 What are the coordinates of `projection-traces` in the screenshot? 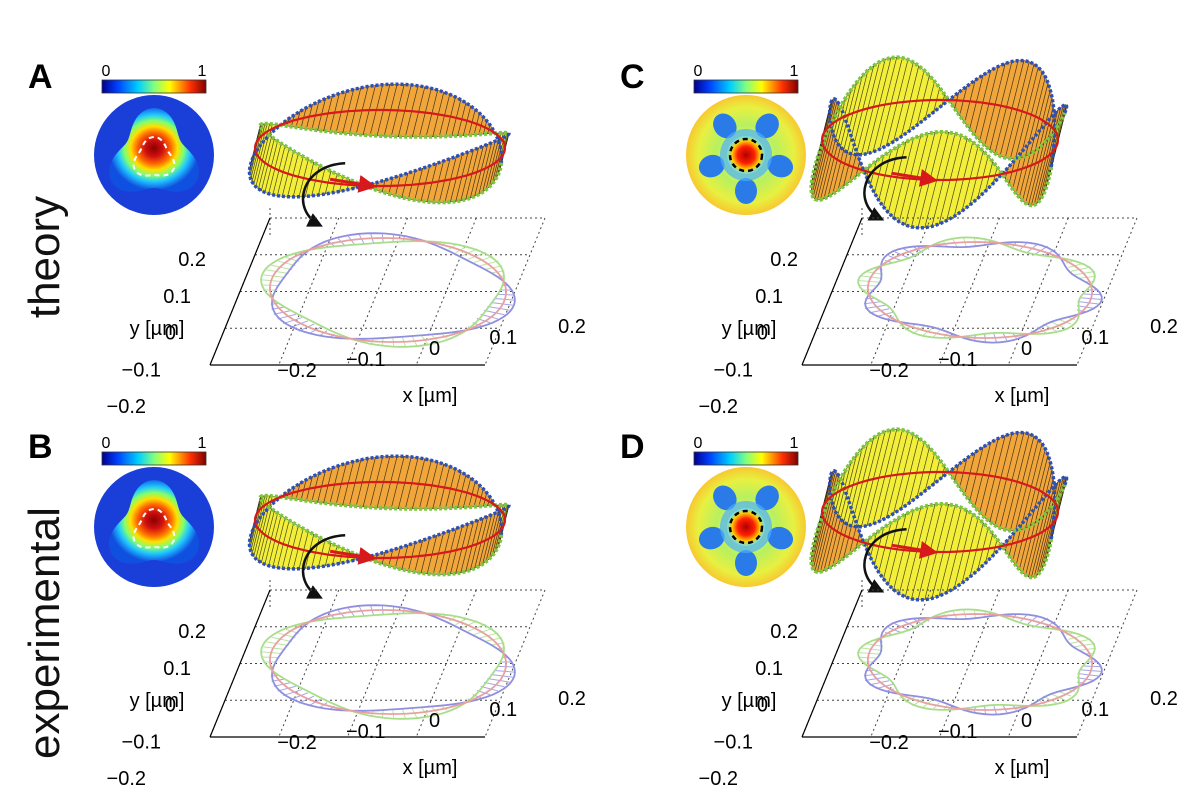 It's located at (980, 290).